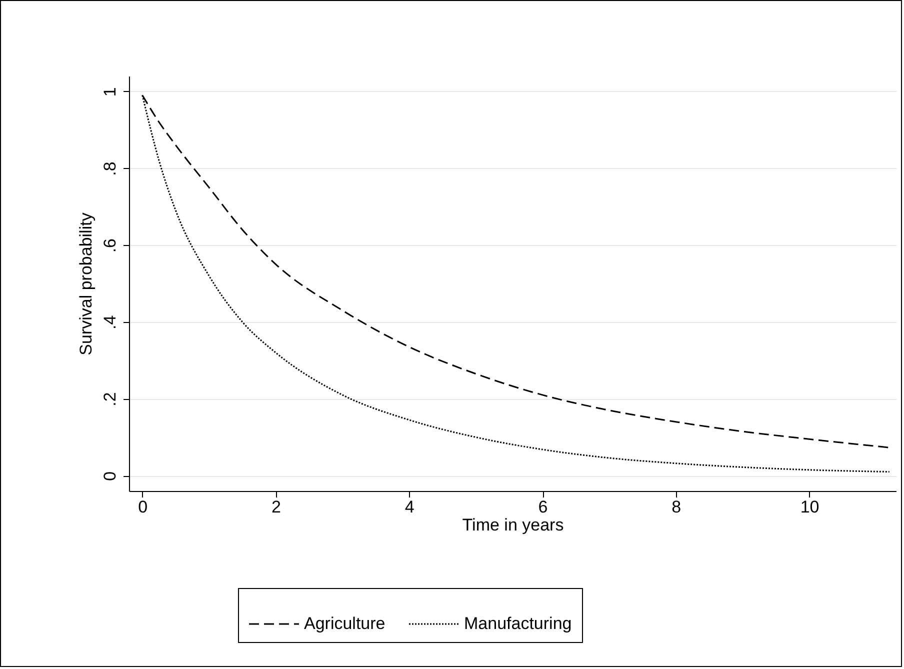 The width and height of the screenshot is (904, 669). I want to click on y-tick-label: 0, so click(110, 476).